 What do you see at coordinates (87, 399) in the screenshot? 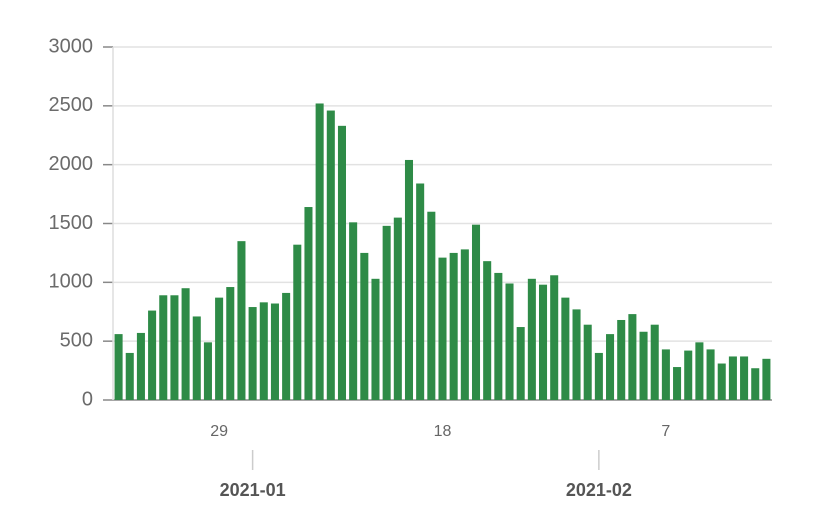
I see `y-tick-label: 0` at bounding box center [87, 399].